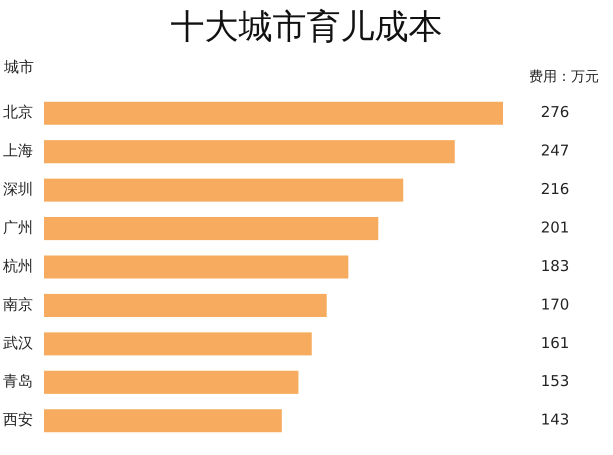 The image size is (613, 455). Describe the element at coordinates (17, 265) in the screenshot. I see `y-tick-label: 杭州` at that location.